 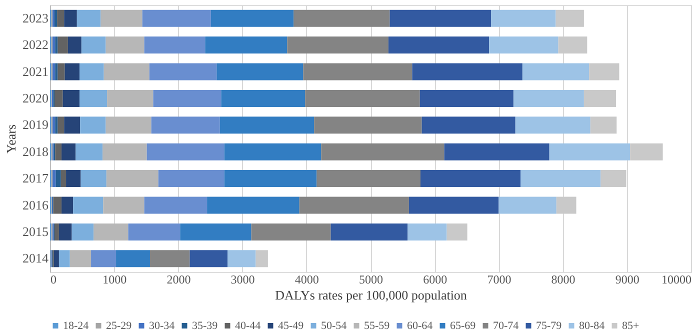 What do you see at coordinates (631, 326) in the screenshot?
I see `legend-label: 85+` at bounding box center [631, 326].